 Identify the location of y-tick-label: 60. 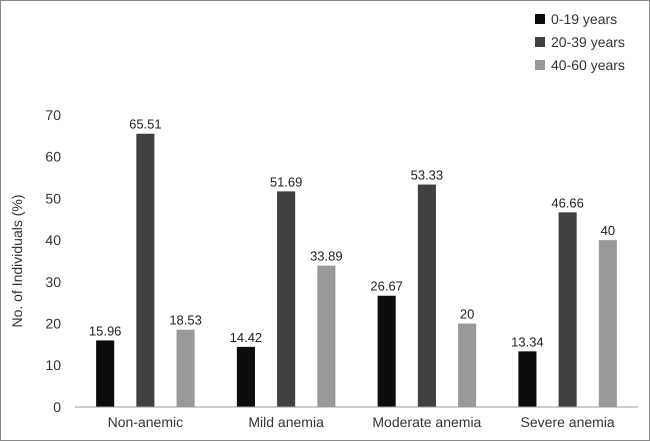
(53, 156).